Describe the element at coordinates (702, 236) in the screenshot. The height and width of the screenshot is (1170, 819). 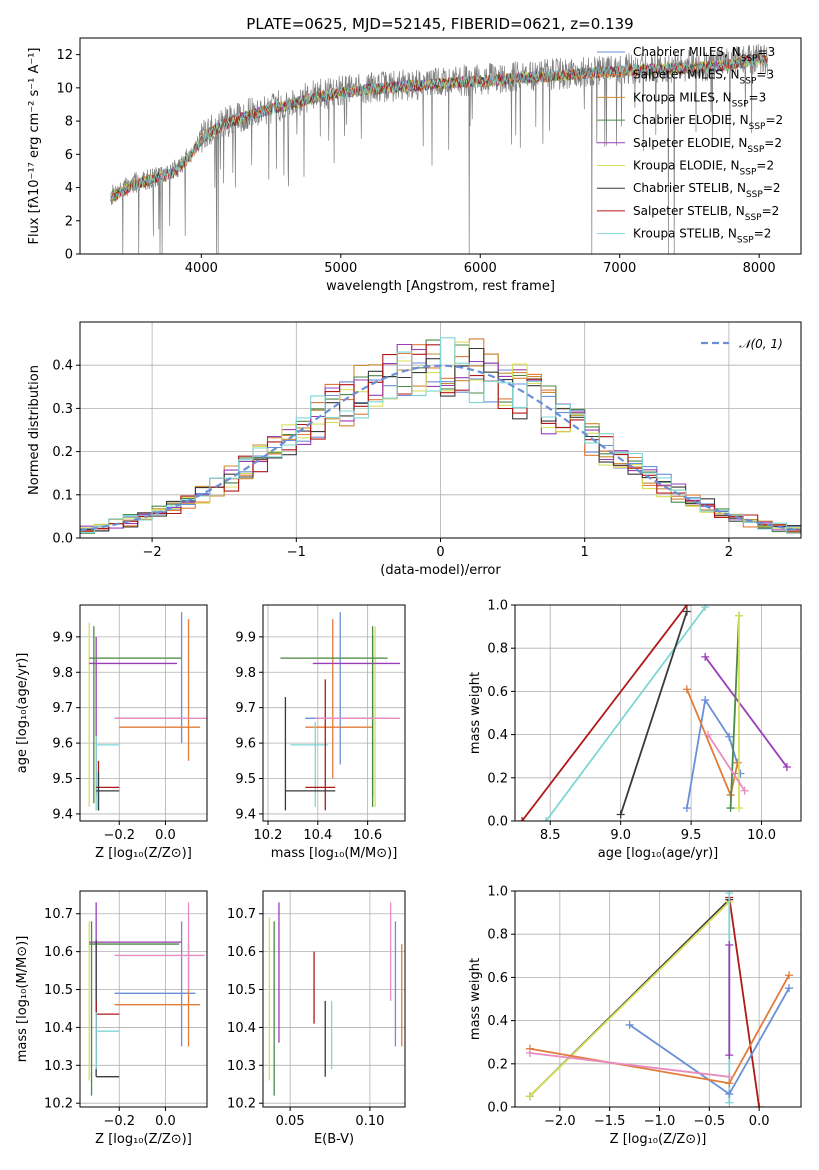
I see `legend-label: Kroupa STELIB, NSSP=2` at that location.